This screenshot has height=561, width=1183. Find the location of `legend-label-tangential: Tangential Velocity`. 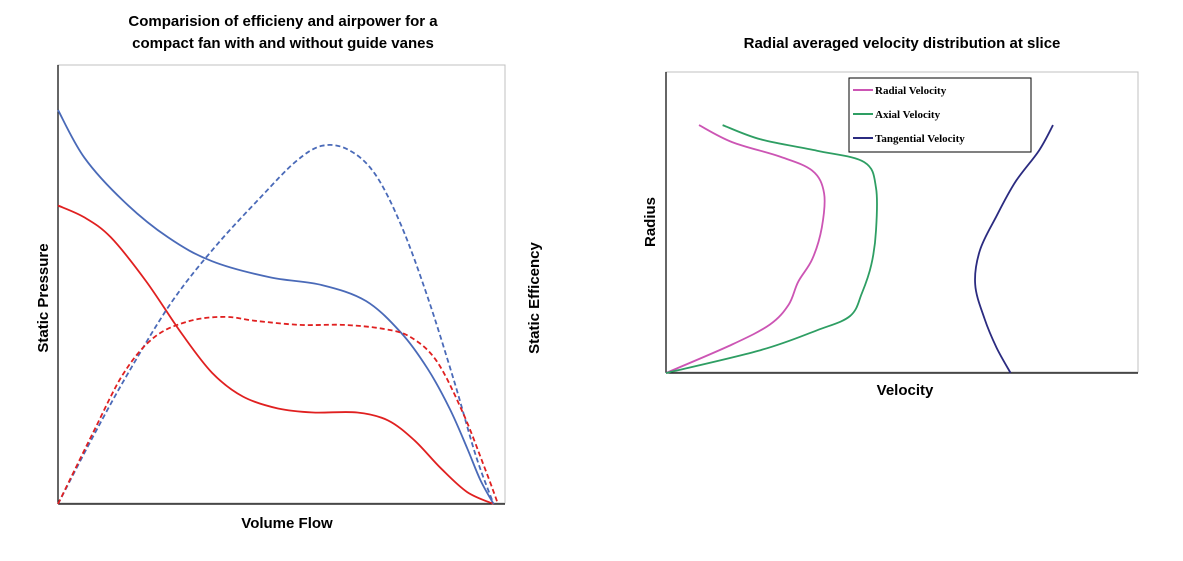

legend-label-tangential: Tangential Velocity is located at coordinates (920, 139).